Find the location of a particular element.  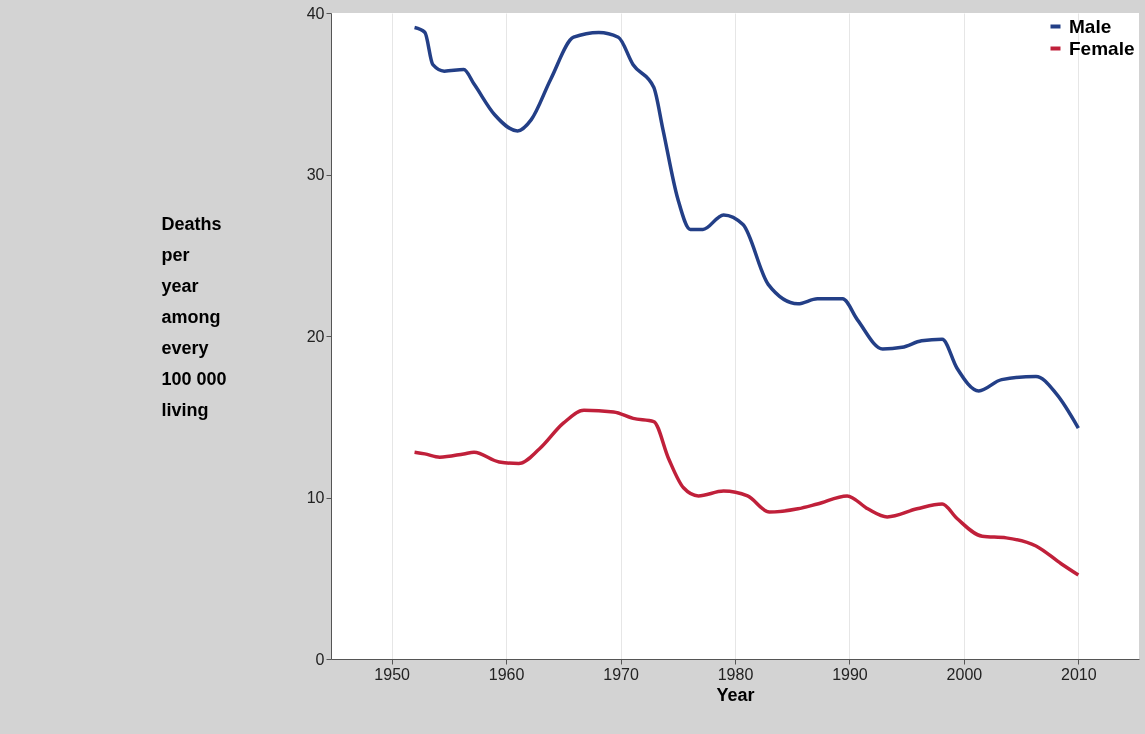

x-tick-label: 1990 is located at coordinates (850, 674).